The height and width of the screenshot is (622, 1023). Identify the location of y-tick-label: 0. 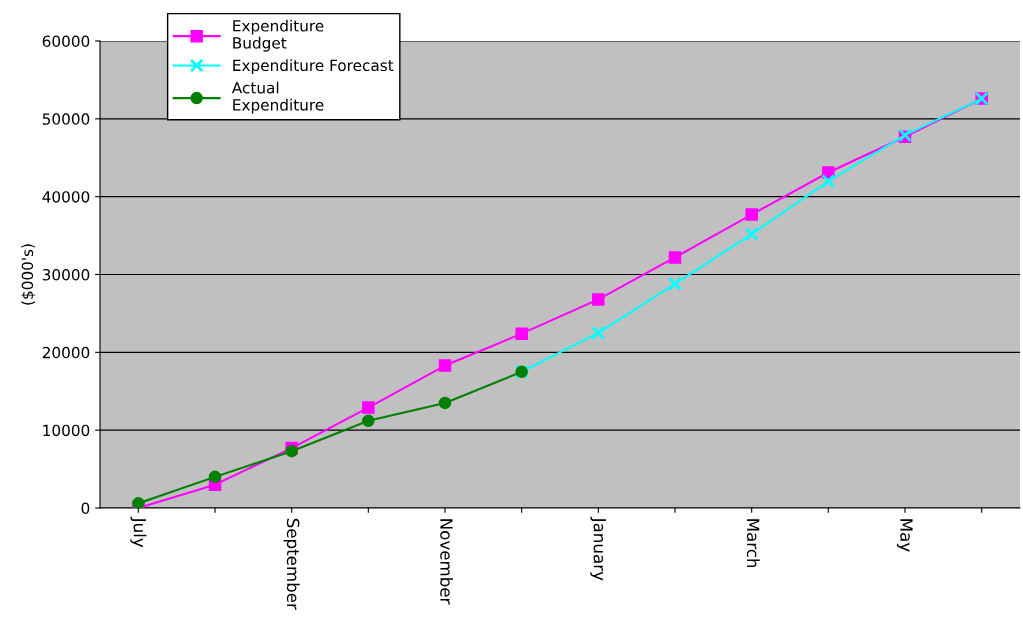
(85, 508).